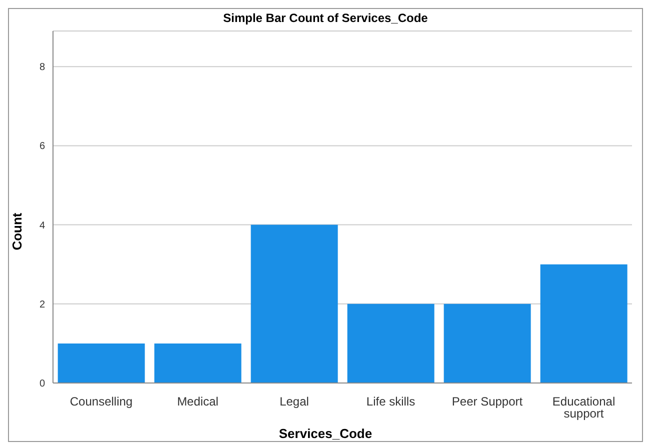  I want to click on chart-title: Simple Bar Count of Services_Code, so click(325, 18).